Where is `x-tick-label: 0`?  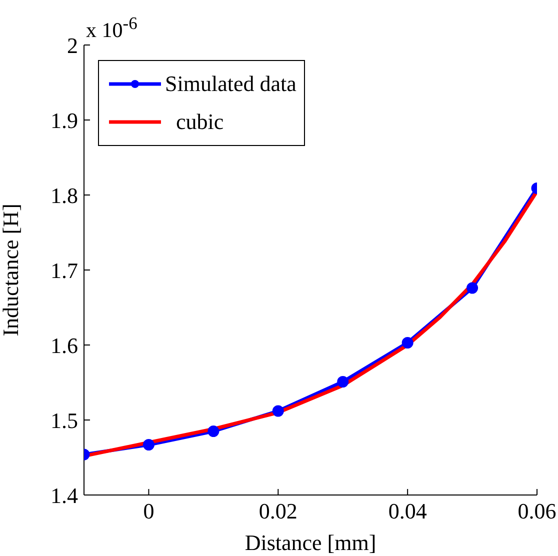 x-tick-label: 0 is located at coordinates (148, 511).